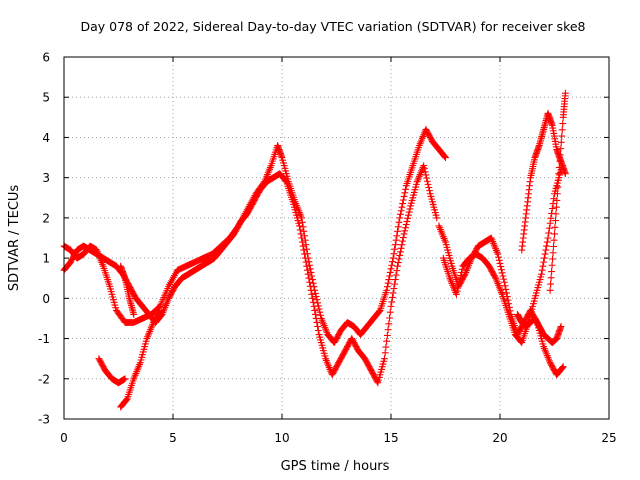 The width and height of the screenshot is (640, 480). What do you see at coordinates (112, 371) in the screenshot?
I see `series-track-c` at bounding box center [112, 371].